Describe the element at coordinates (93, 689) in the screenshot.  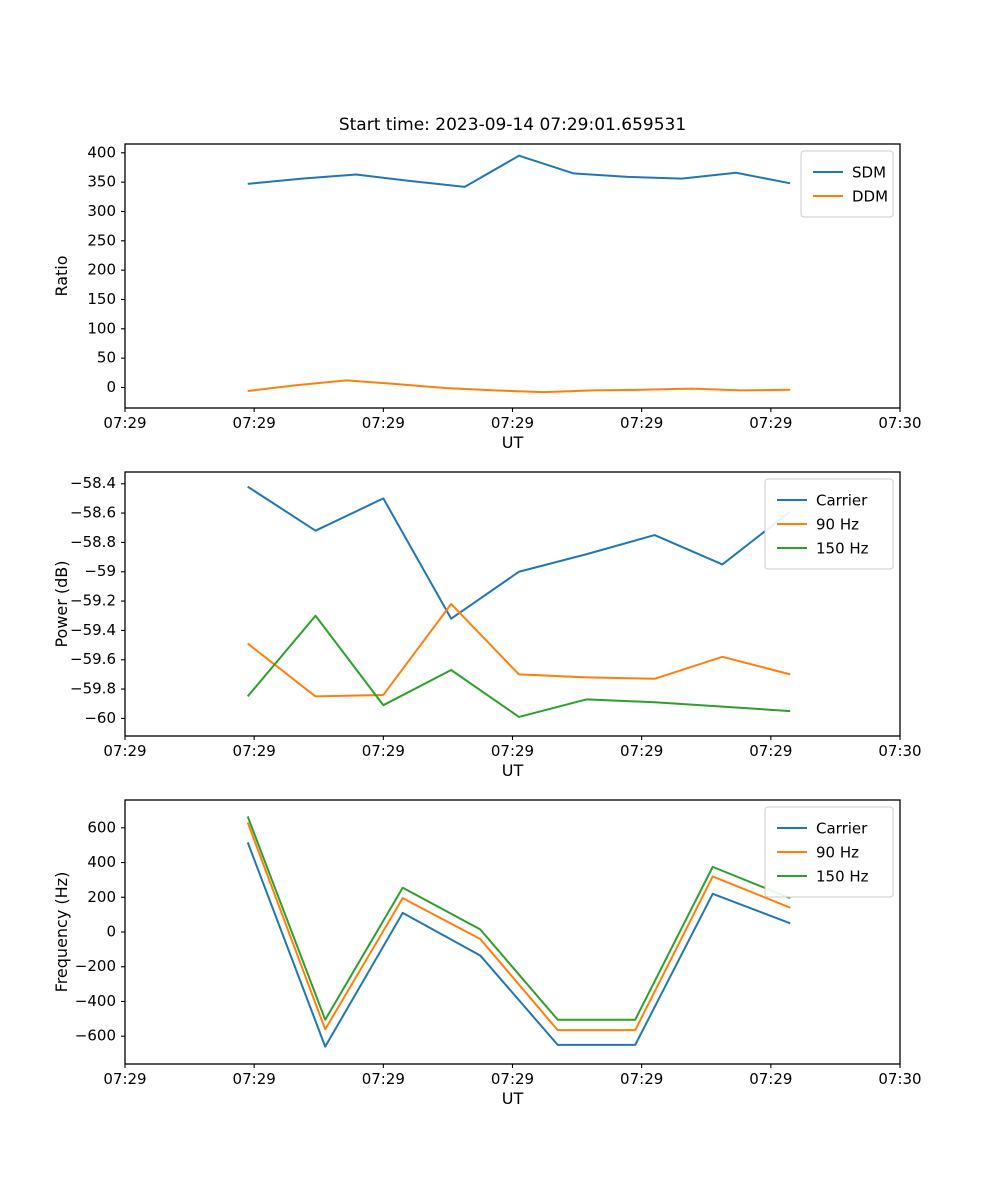
I see `y-tick-label: −59.8` at that location.